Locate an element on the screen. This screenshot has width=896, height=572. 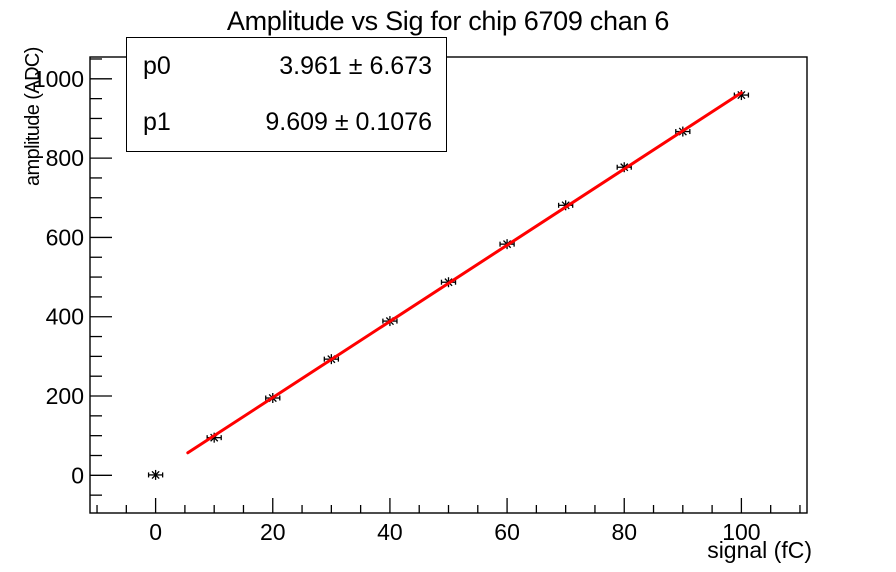
y-tick-label: 200 is located at coordinates (65, 396).